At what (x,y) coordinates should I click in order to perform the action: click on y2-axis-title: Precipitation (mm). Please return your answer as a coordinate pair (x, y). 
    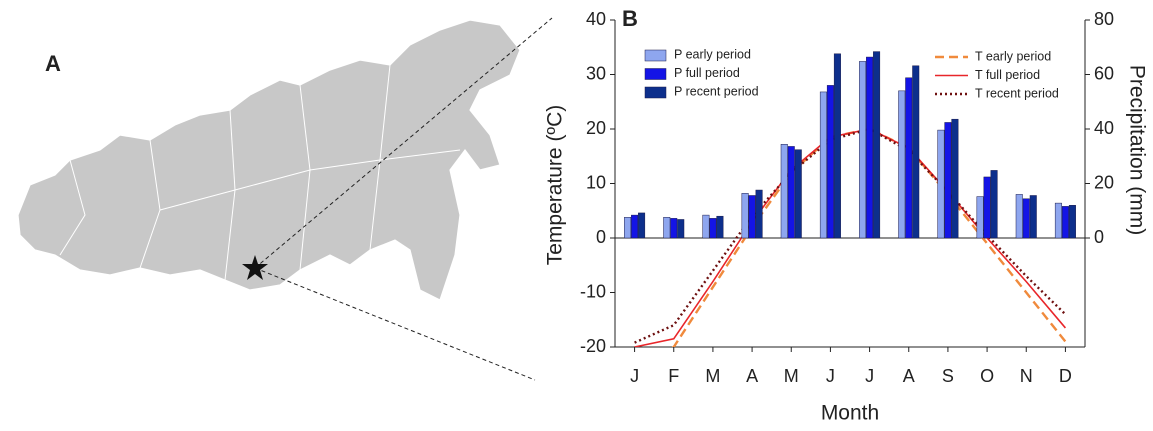
    Looking at the image, I should click on (1136, 150).